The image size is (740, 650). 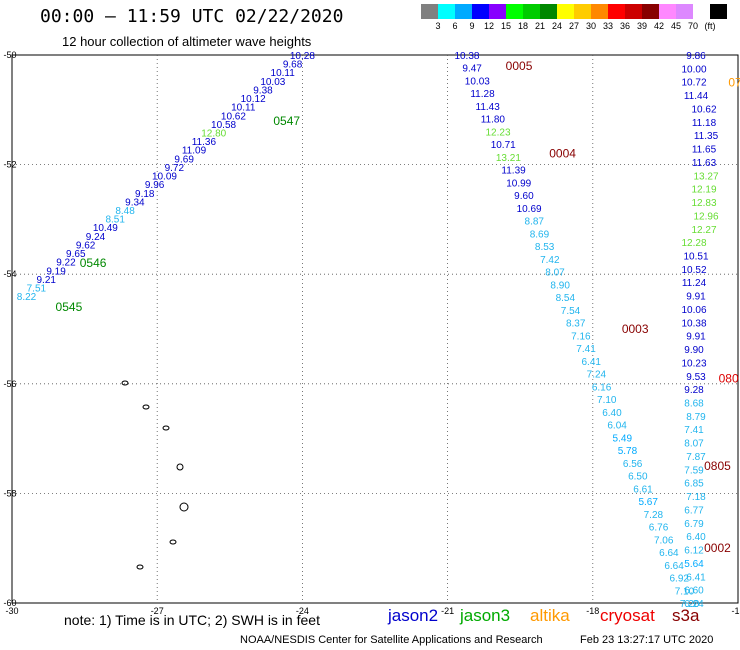 What do you see at coordinates (694, 484) in the screenshot?
I see `wave-height-label: 6.85` at bounding box center [694, 484].